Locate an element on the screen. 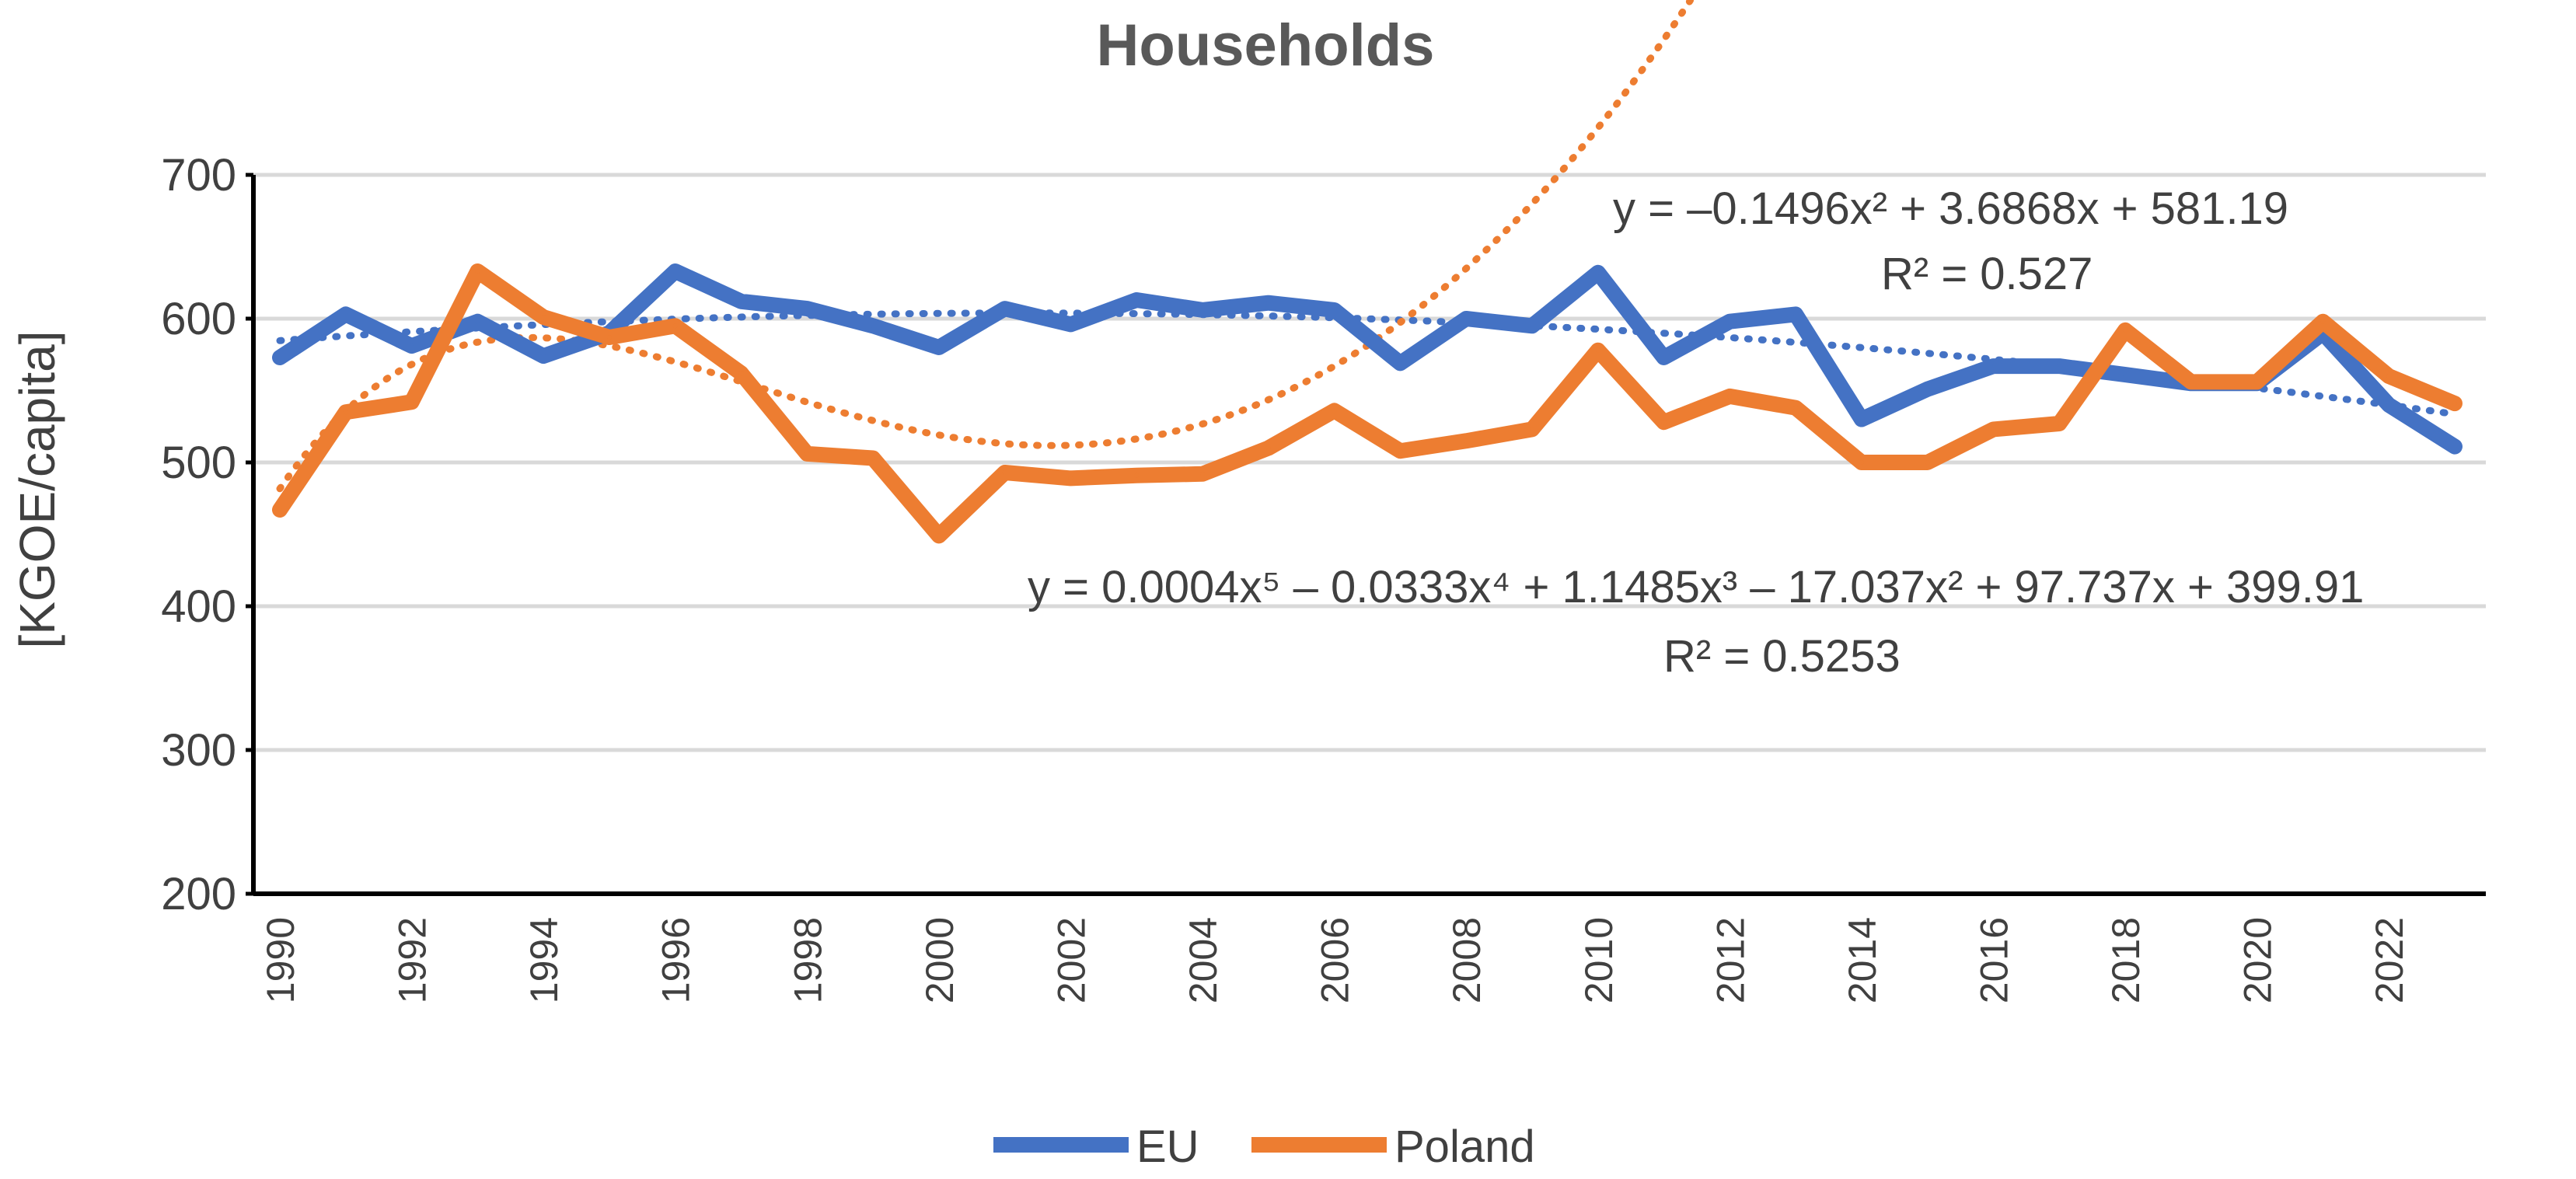 The height and width of the screenshot is (1179, 2576). point-eu-2000 is located at coordinates (939, 347).